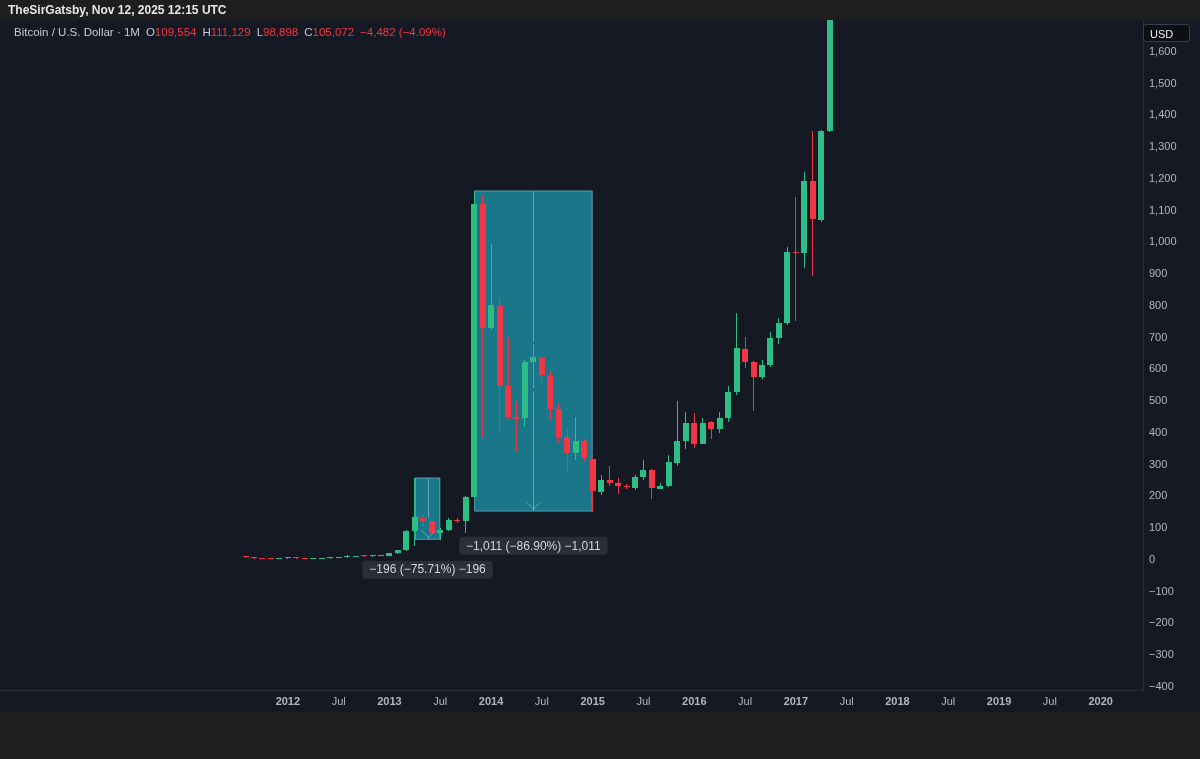 The width and height of the screenshot is (1200, 759). Describe the element at coordinates (171, 32) in the screenshot. I see `annotation: O109,554` at that location.